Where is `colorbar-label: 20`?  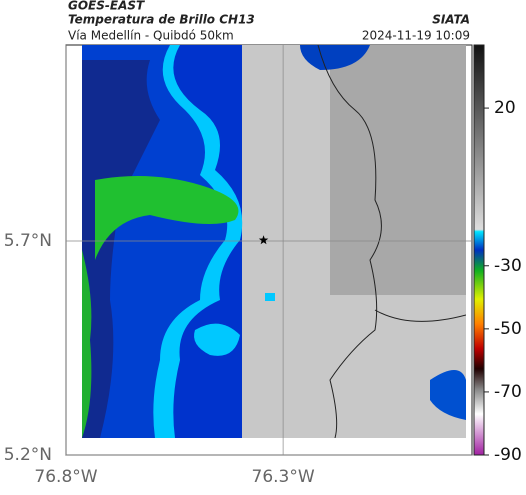
colorbar-label: 20 is located at coordinates (505, 108).